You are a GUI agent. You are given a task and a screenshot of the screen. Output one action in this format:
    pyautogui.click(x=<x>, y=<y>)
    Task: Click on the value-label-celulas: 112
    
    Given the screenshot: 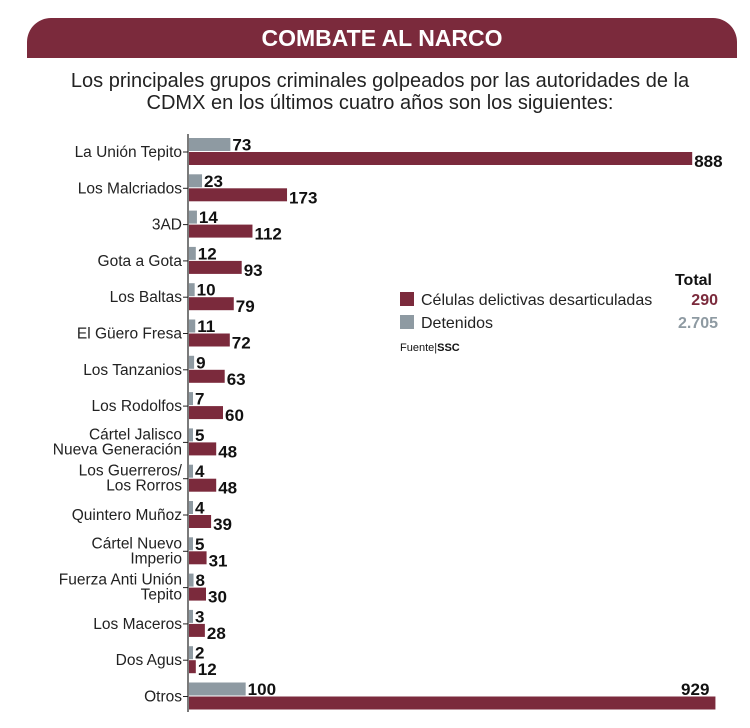 What is the action you would take?
    pyautogui.click(x=267, y=234)
    